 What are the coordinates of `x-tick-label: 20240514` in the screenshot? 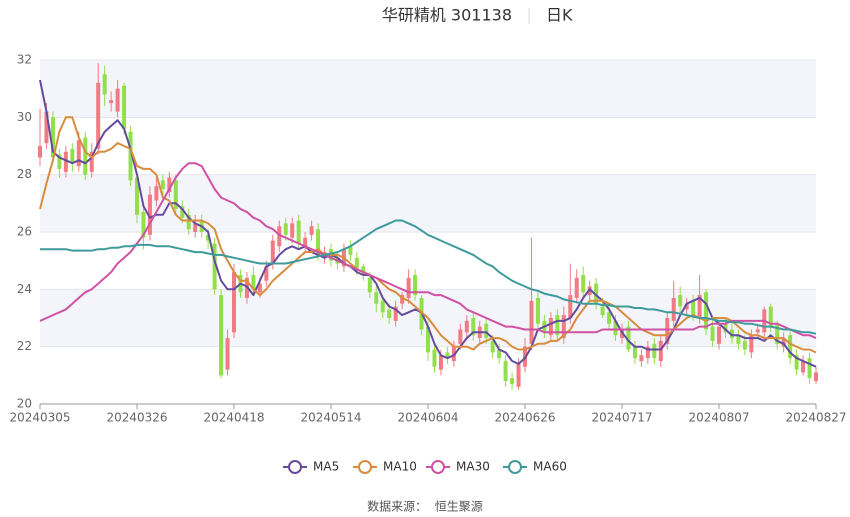 It's located at (330, 418).